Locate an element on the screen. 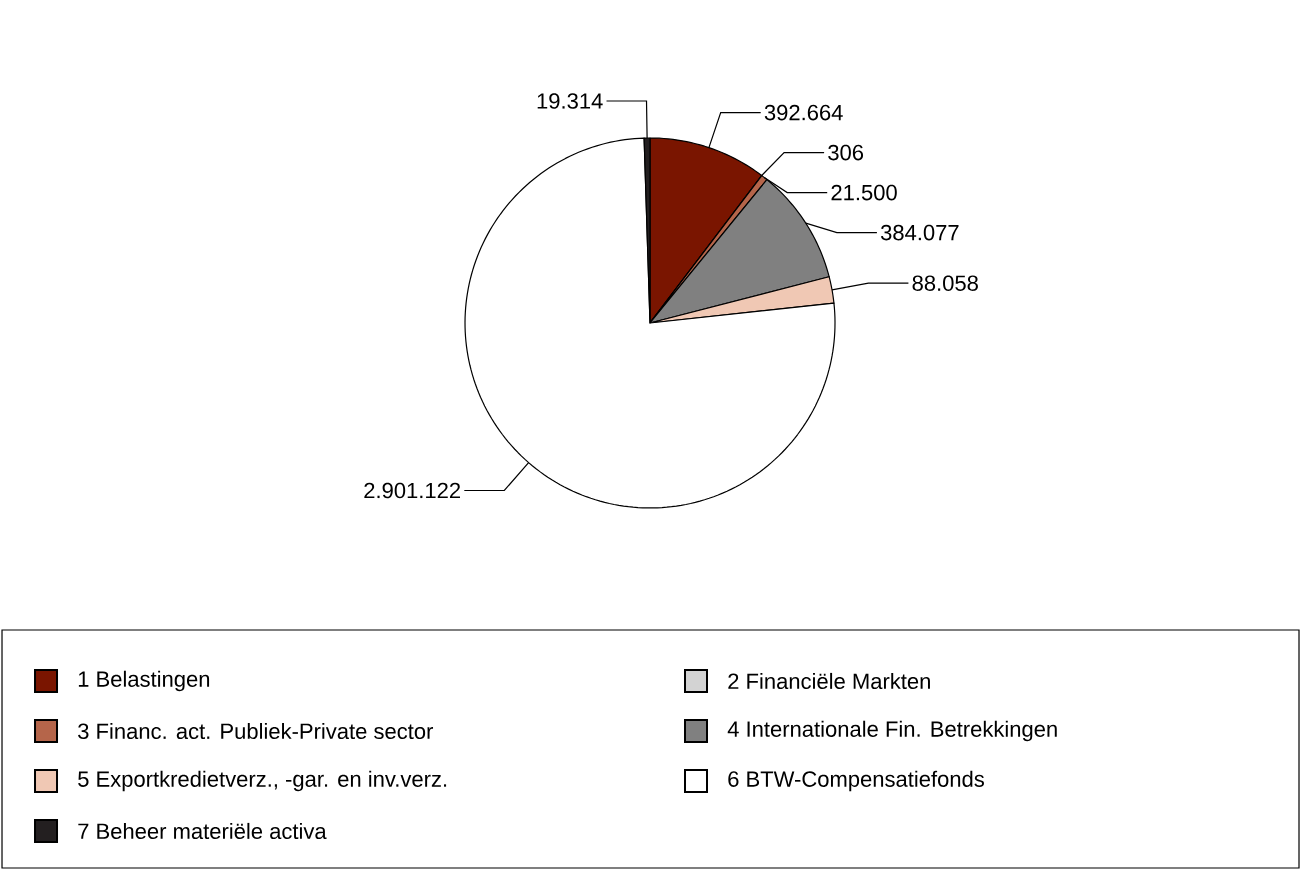 Image resolution: width=1301 pixels, height=878 pixels. data-label: 306 is located at coordinates (846, 152).